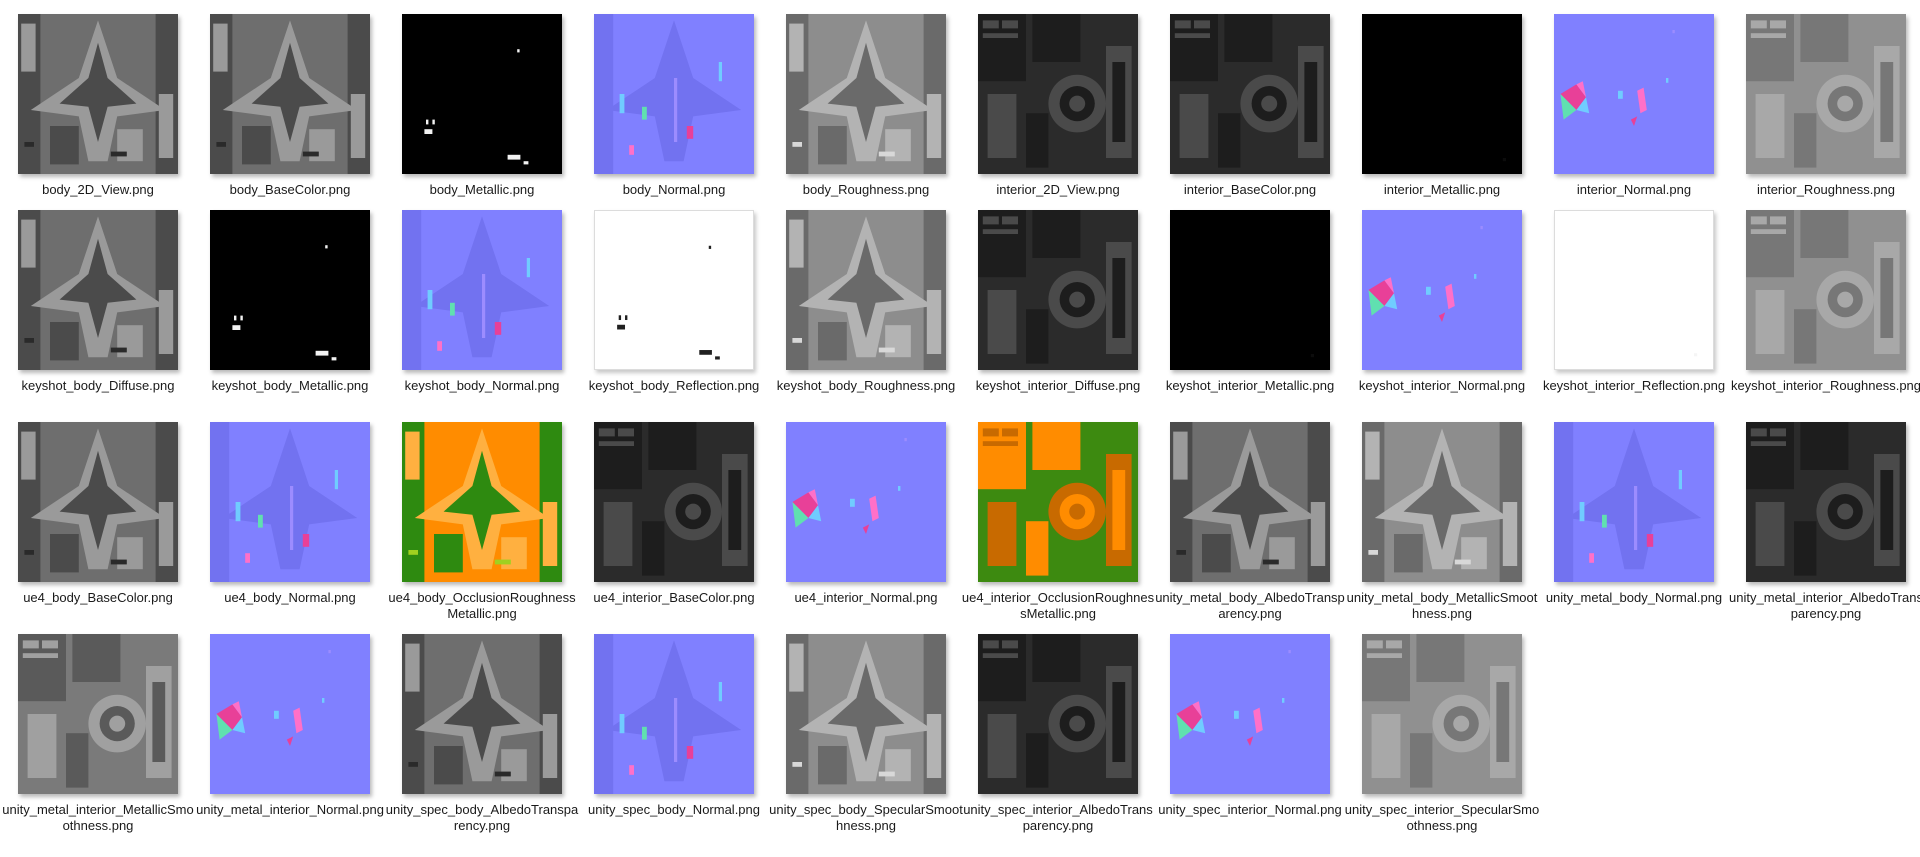 This screenshot has height=857, width=1920. Describe the element at coordinates (674, 189) in the screenshot. I see `file-name-label: body_Normal.png` at that location.